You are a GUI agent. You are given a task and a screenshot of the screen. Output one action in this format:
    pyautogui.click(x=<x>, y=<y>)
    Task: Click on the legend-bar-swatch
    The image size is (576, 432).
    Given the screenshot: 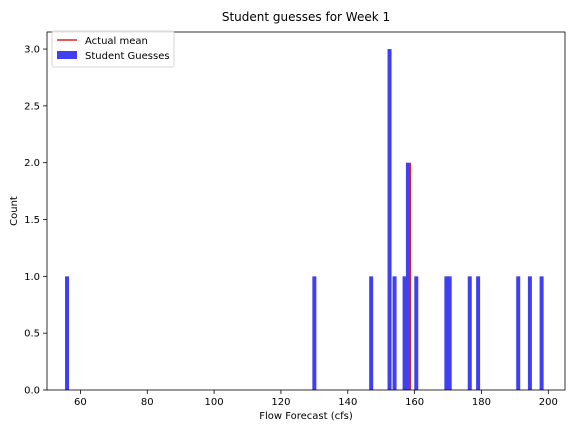 What is the action you would take?
    pyautogui.click(x=67, y=55)
    